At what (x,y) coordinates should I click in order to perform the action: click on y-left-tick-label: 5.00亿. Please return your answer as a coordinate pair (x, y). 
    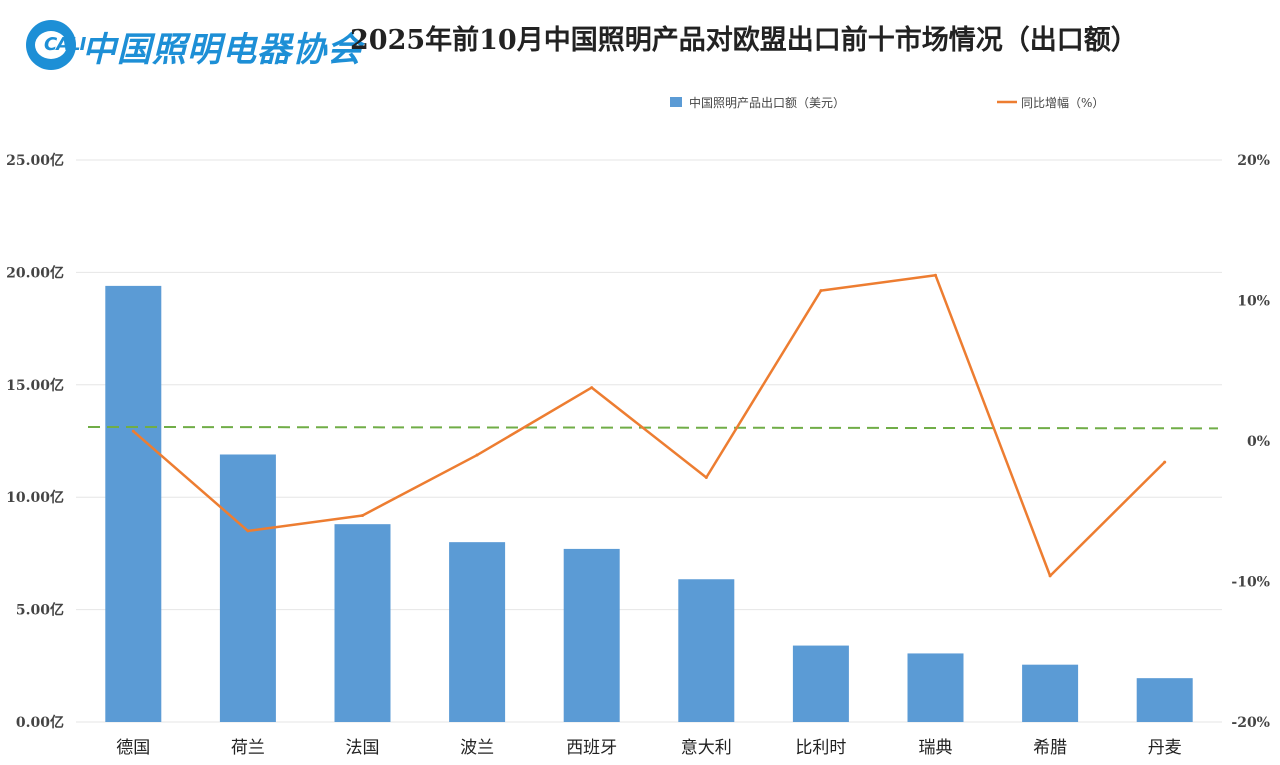
    Looking at the image, I should click on (40, 610).